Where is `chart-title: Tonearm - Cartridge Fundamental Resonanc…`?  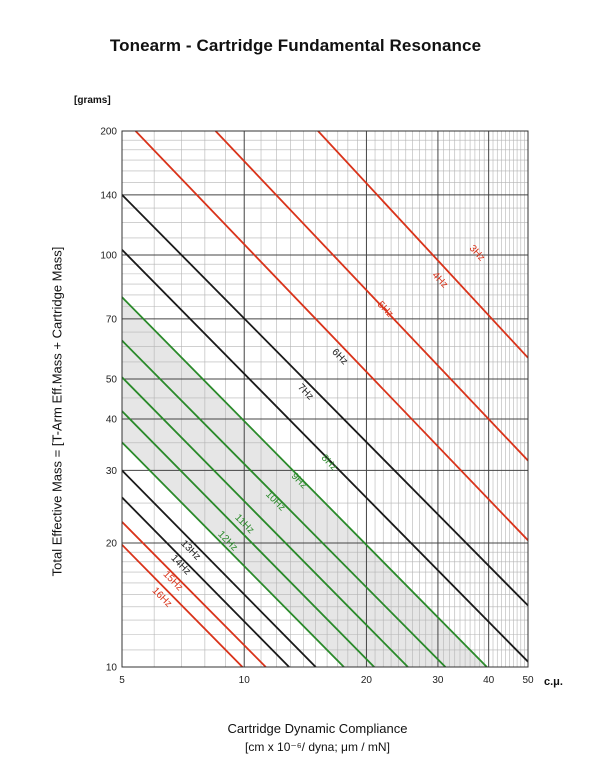
chart-title: Tonearm - Cartridge Fundamental Resonanc… is located at coordinates (295, 45).